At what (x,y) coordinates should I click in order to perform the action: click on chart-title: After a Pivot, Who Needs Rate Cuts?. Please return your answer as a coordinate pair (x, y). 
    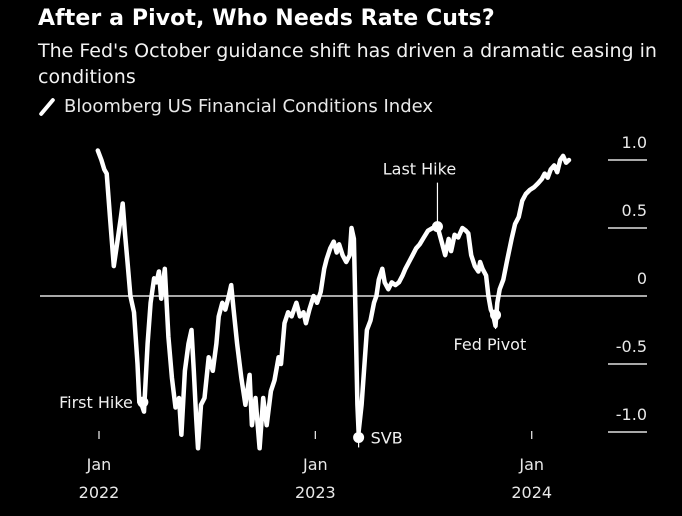
    Looking at the image, I should click on (266, 18).